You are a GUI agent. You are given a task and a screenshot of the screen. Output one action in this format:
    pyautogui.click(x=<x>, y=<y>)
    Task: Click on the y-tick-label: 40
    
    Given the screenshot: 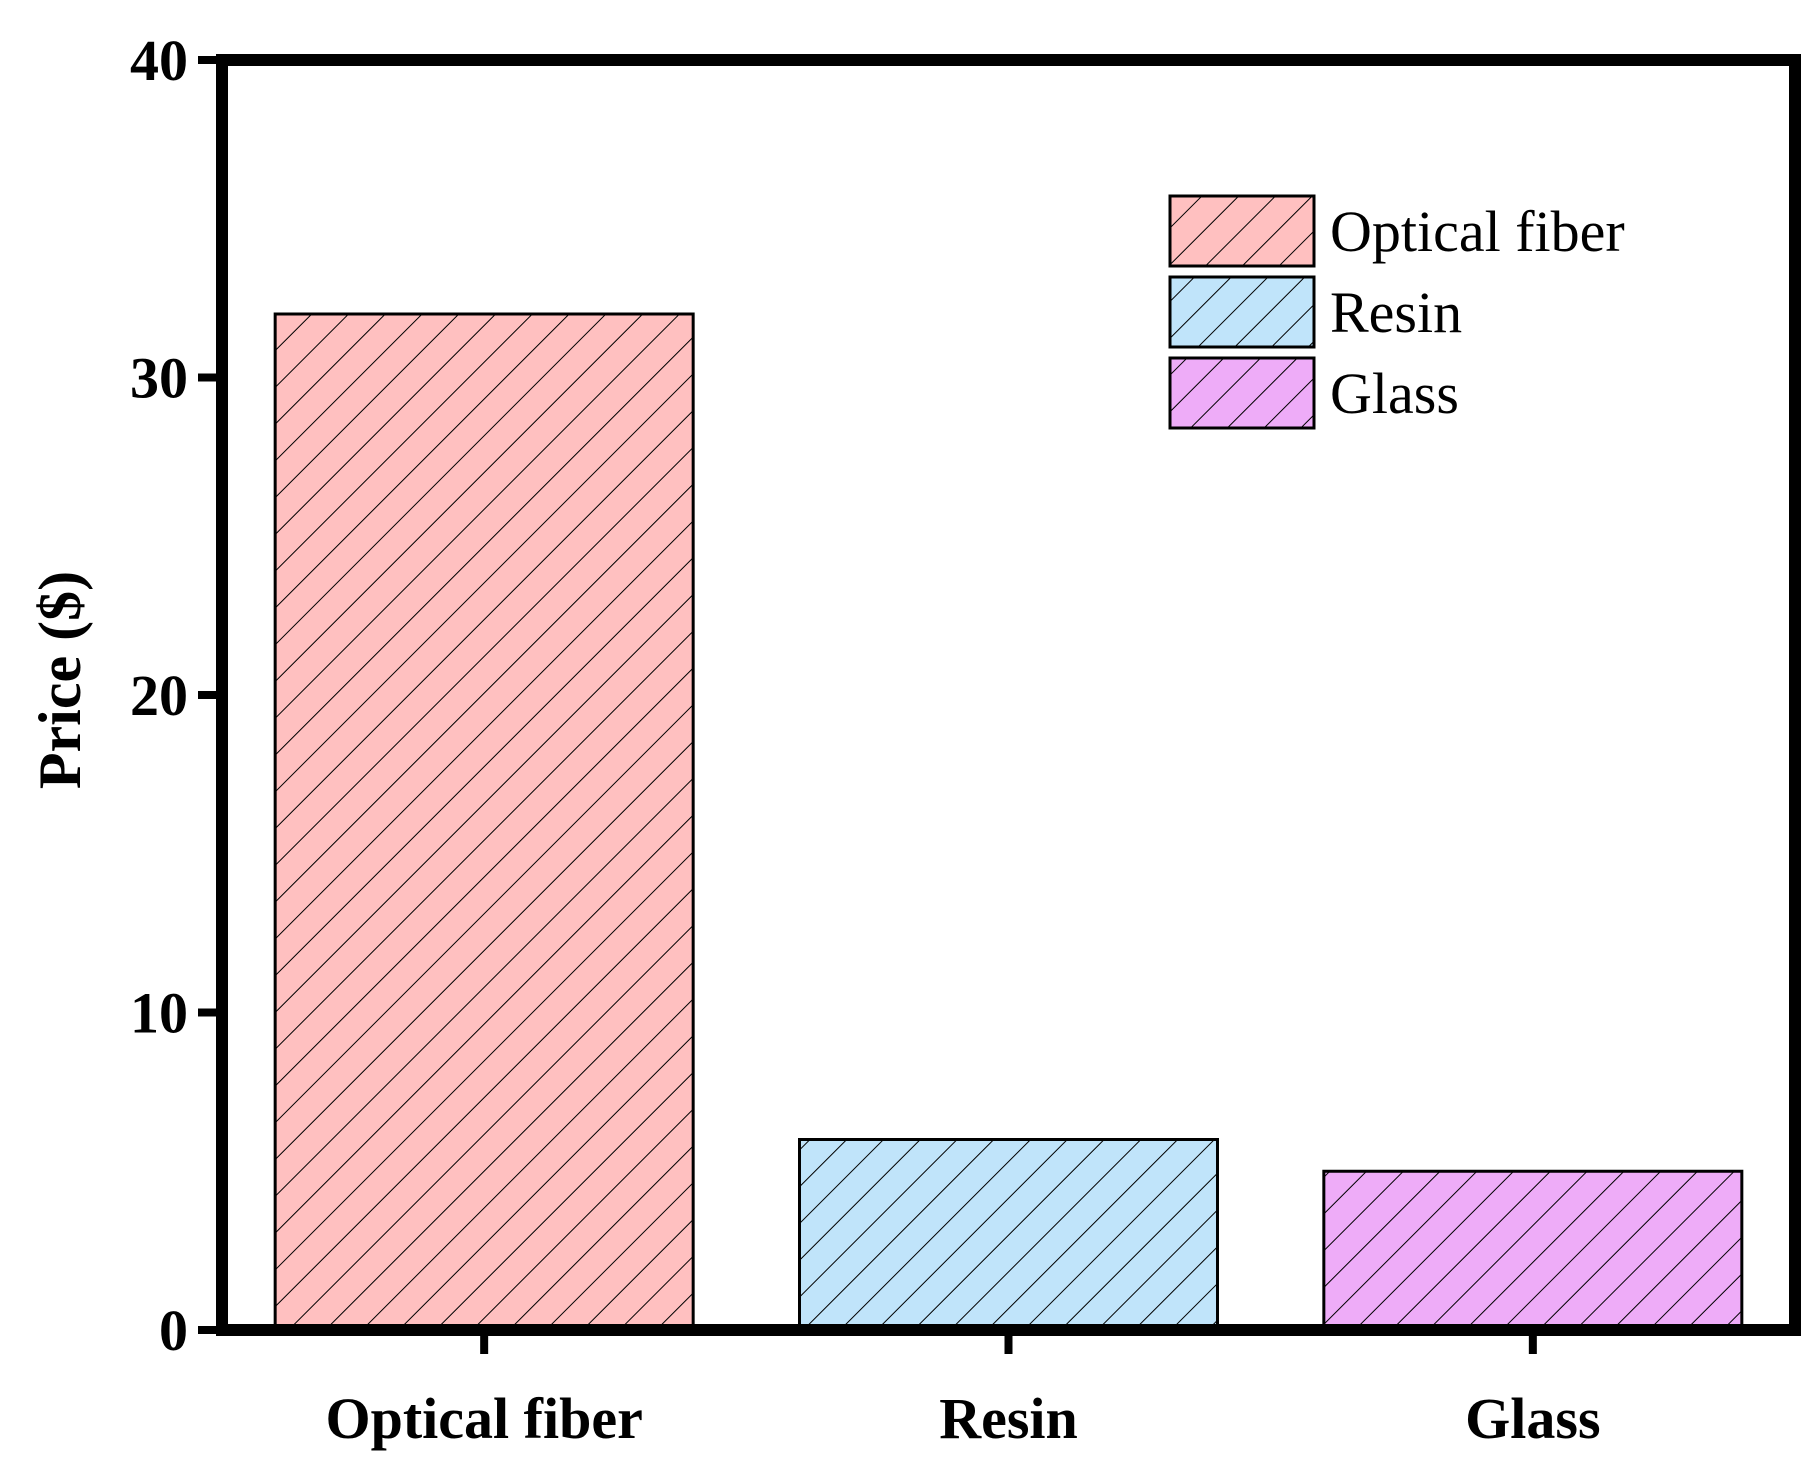 What is the action you would take?
    pyautogui.click(x=159, y=60)
    